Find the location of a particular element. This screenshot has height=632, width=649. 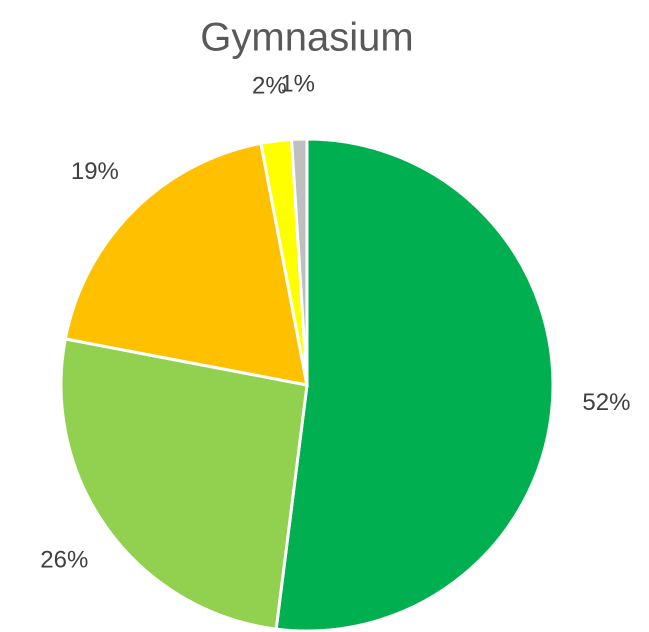

chart-title: Gymnasium is located at coordinates (306, 38).